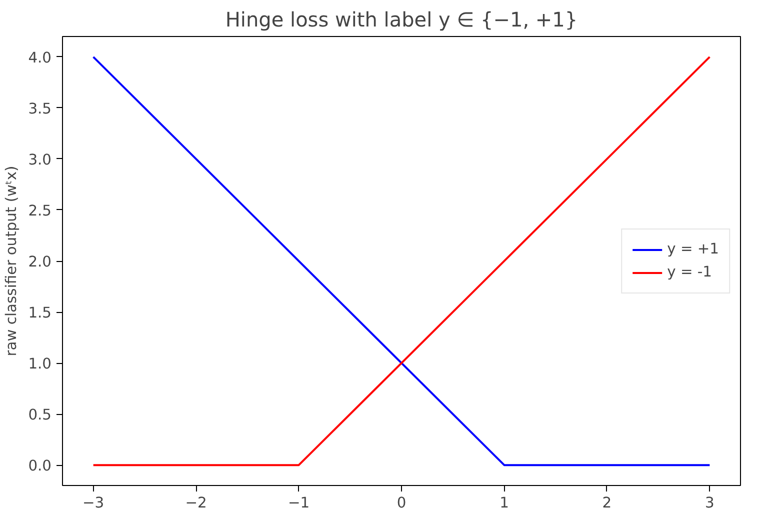 The height and width of the screenshot is (520, 768). I want to click on y-tick-label: 1.5, so click(40, 313).